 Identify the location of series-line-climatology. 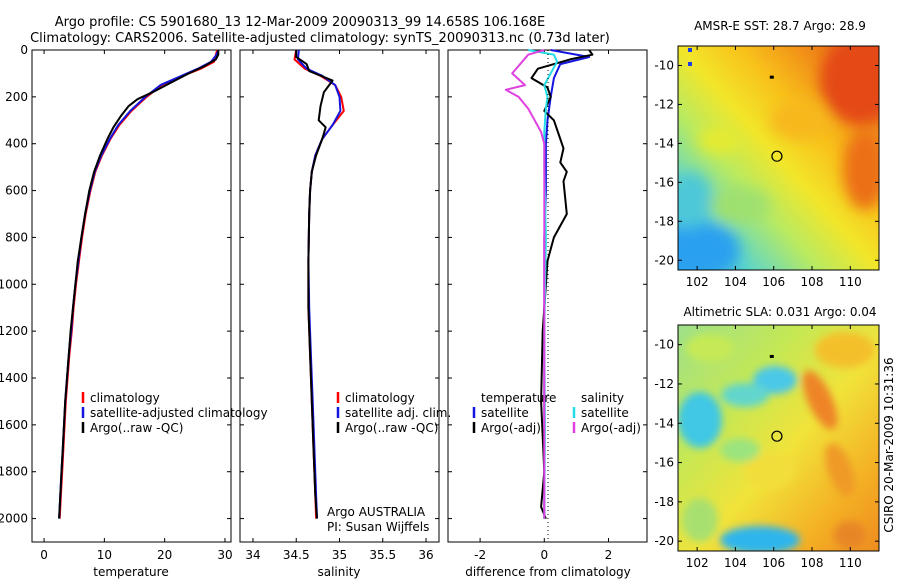
(138, 284).